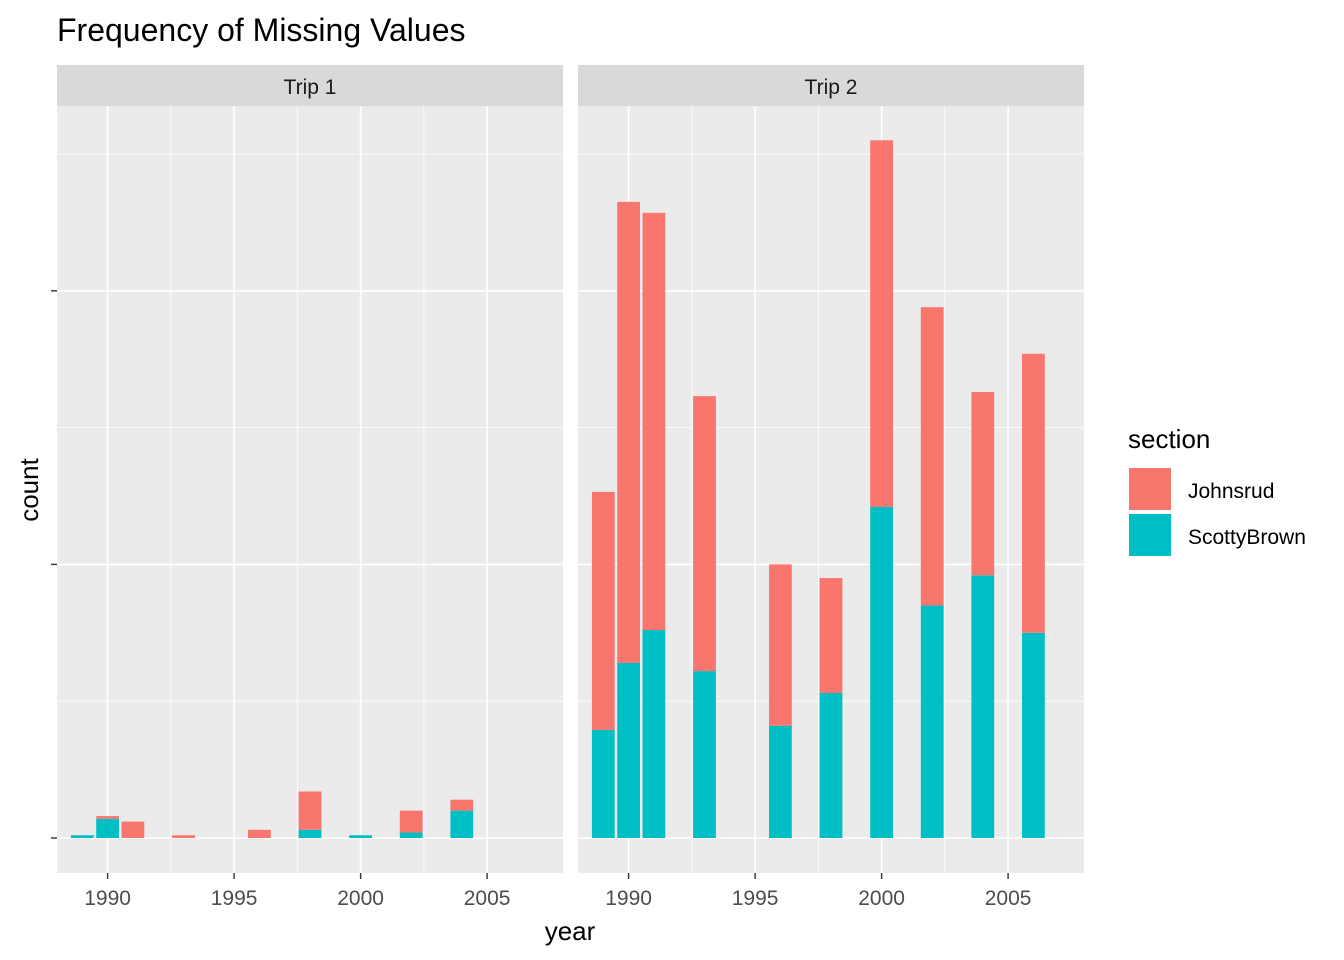 Image resolution: width=1344 pixels, height=960 pixels. I want to click on legend-key-scottybrown, so click(1150, 535).